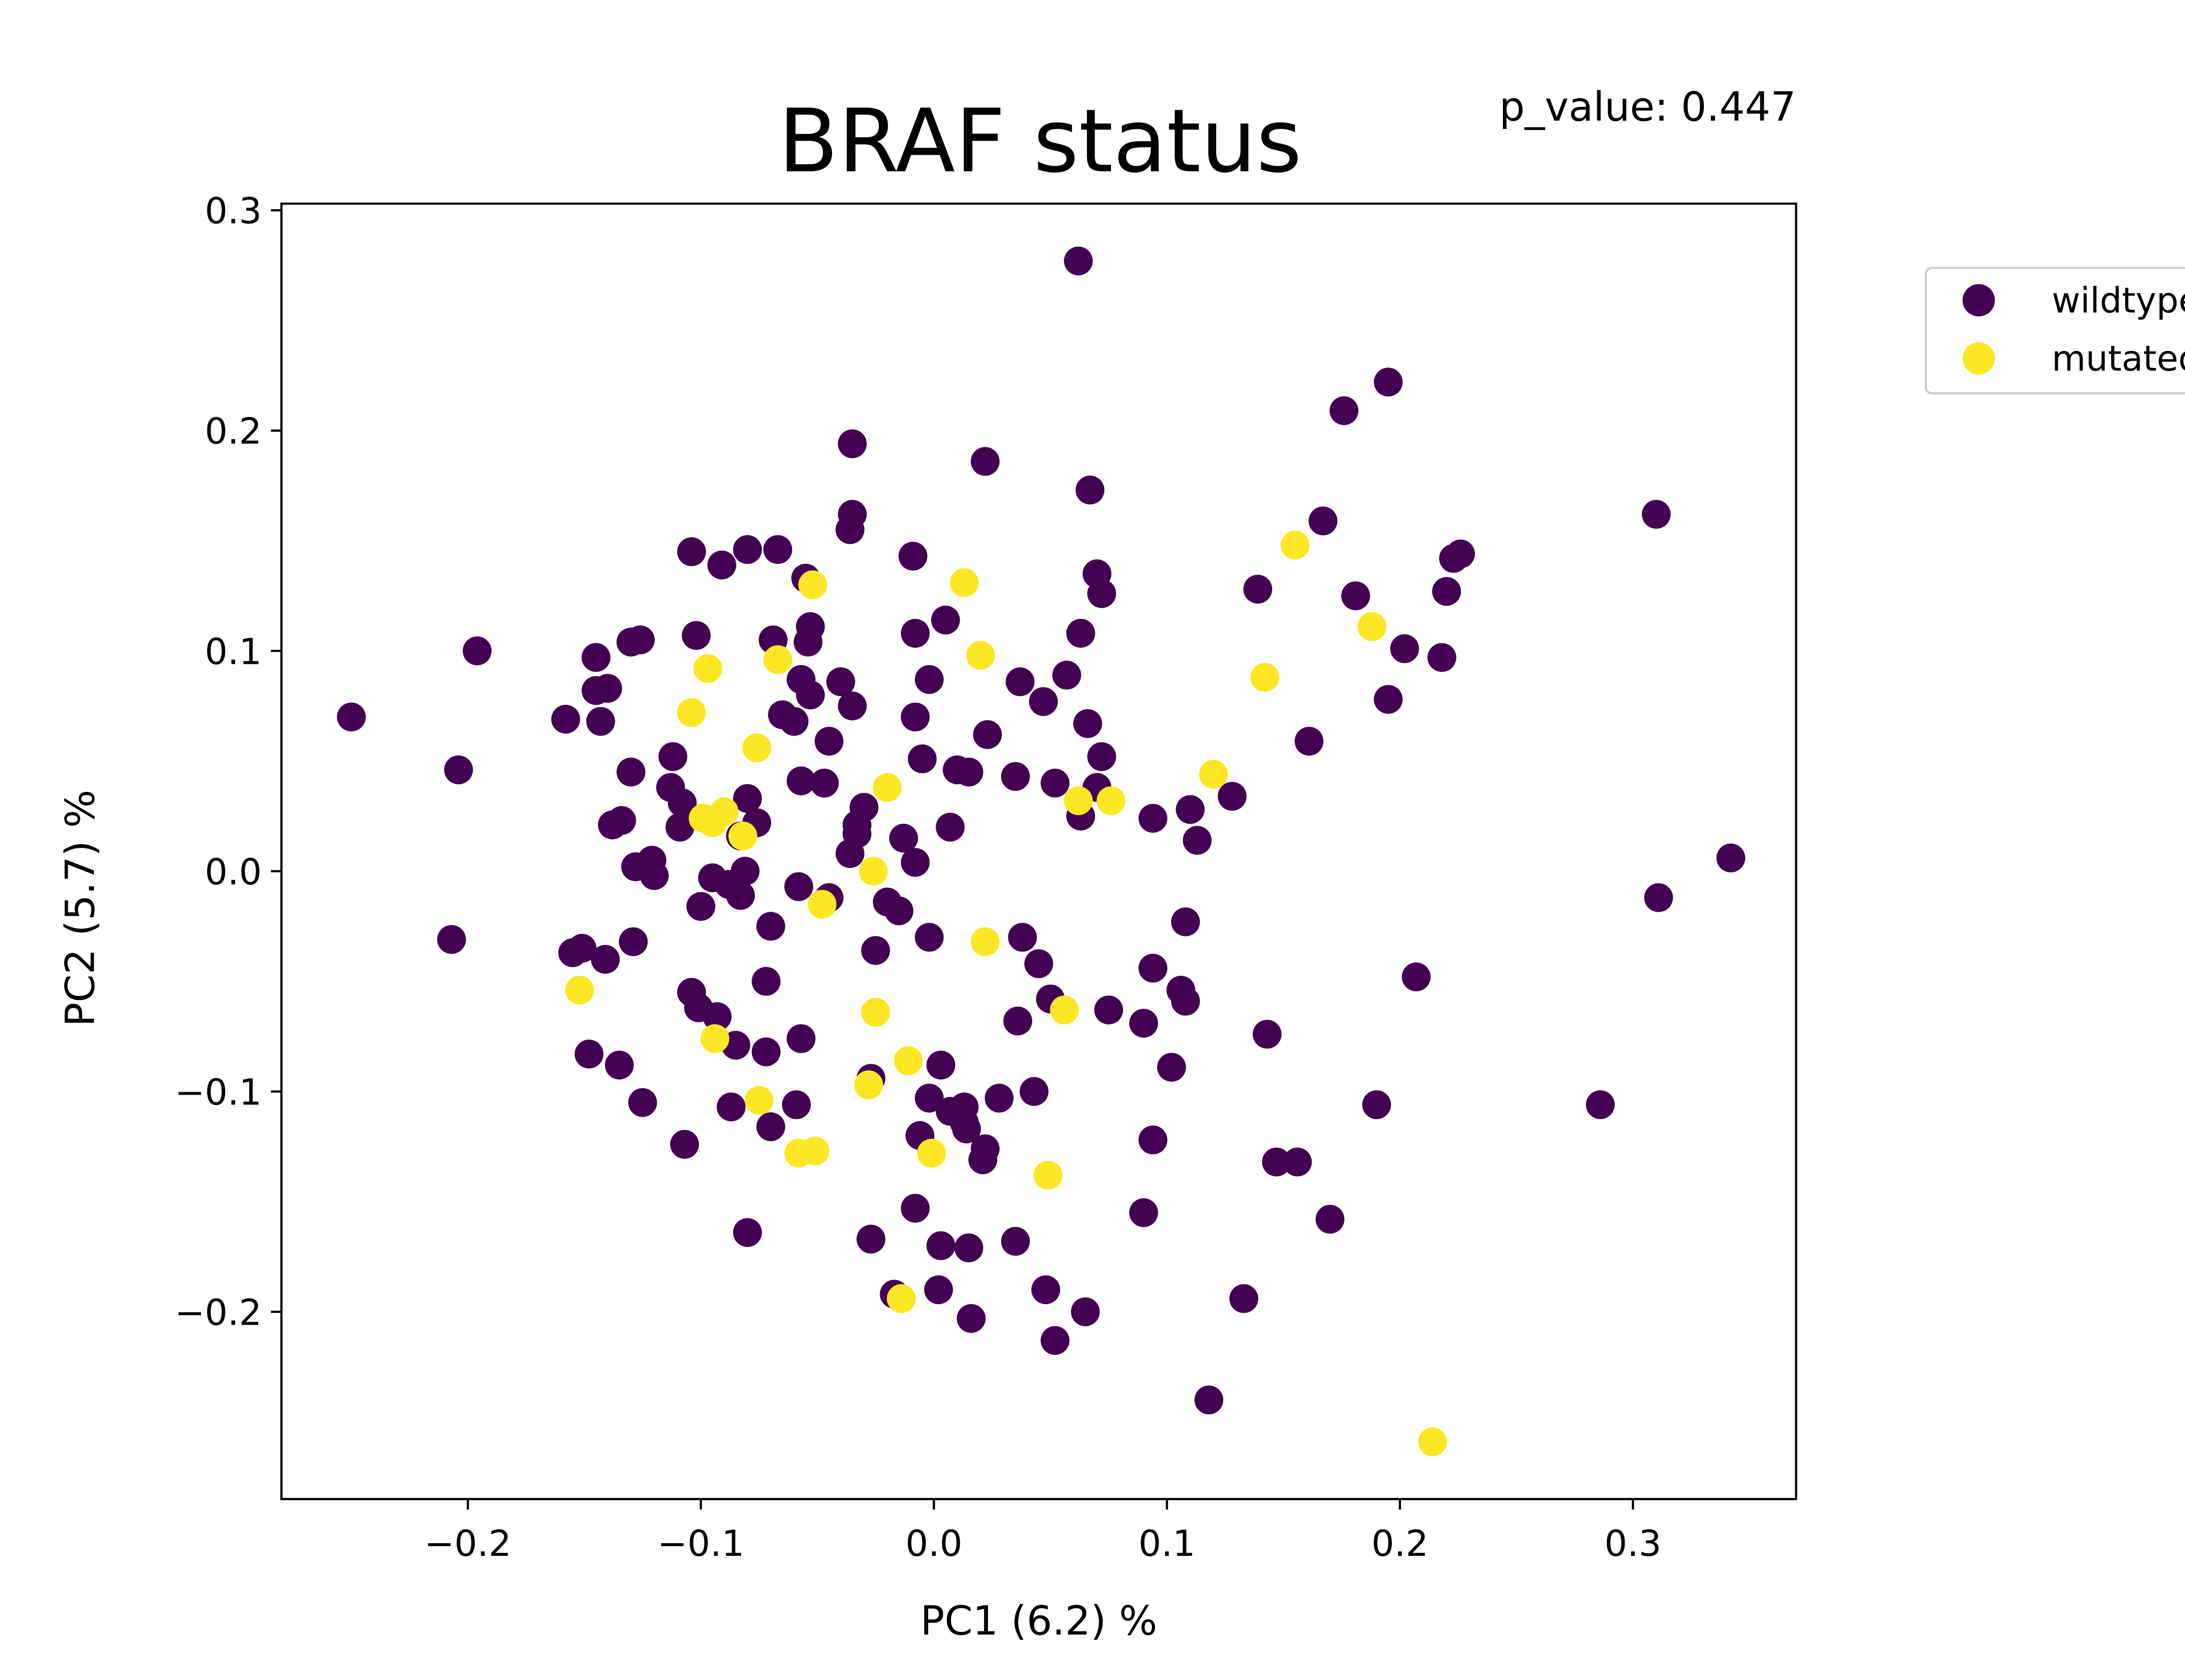  I want to click on y-tick-label: −0.2, so click(219, 1313).